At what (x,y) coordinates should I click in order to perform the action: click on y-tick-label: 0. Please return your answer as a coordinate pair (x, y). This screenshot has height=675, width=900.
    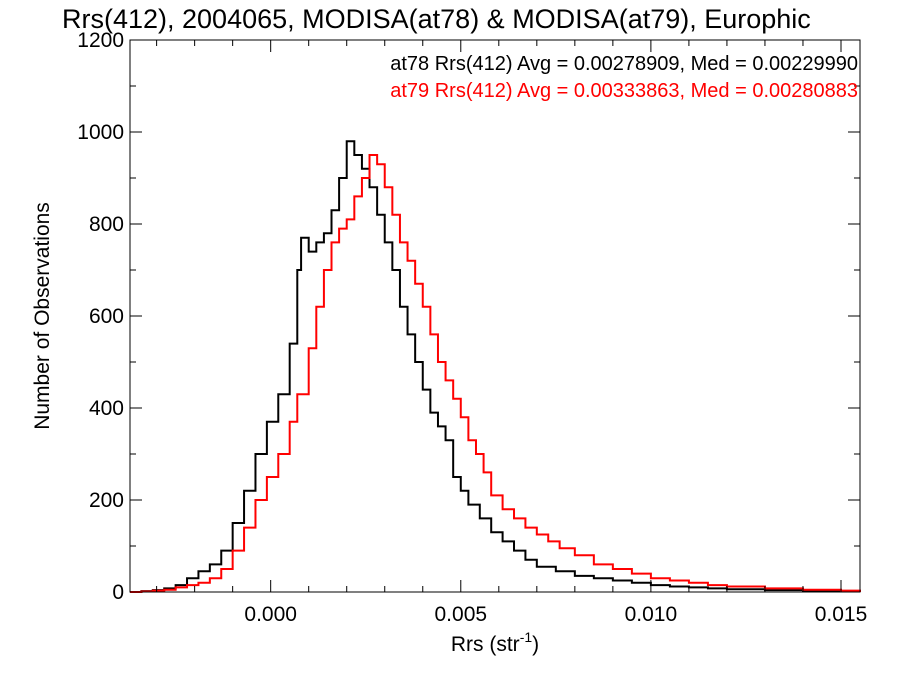
    Looking at the image, I should click on (118, 592).